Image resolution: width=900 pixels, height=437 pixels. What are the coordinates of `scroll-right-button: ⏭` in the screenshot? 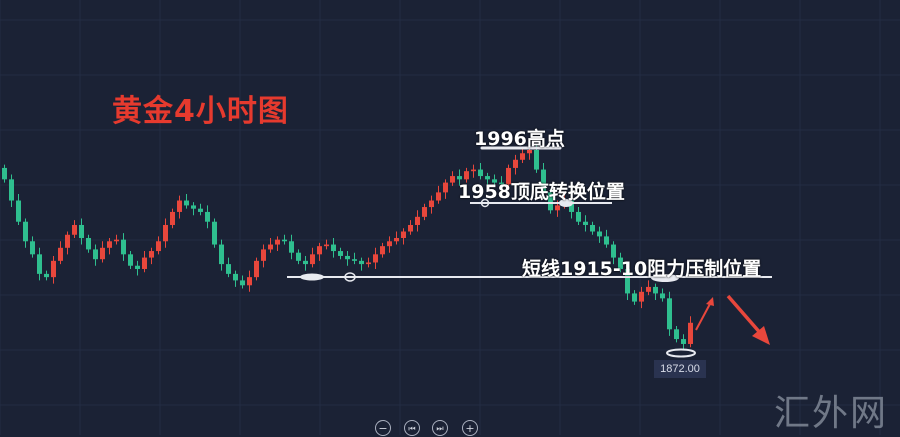 It's located at (440, 428).